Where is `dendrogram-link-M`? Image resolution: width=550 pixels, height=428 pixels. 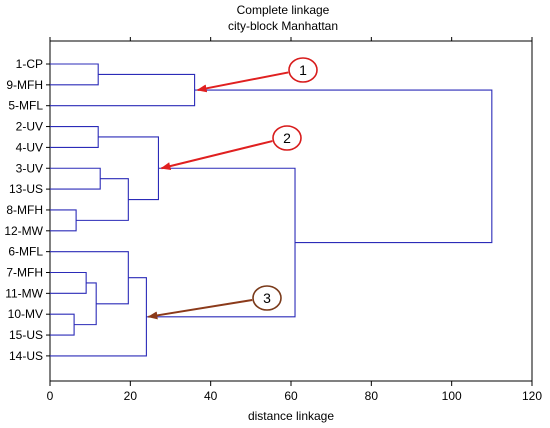 dendrogram-link-M is located at coordinates (98, 317).